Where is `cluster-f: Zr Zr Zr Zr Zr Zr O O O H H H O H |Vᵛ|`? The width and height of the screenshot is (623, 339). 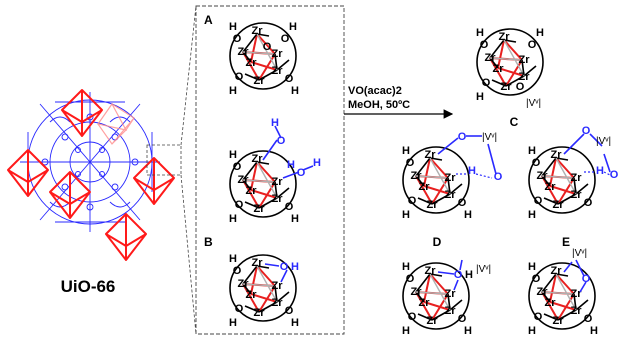
cluster-f: Zr Zr Zr Zr Zr Zr O O O H H H O H |Vᵛ| is located at coordinates (446, 298).